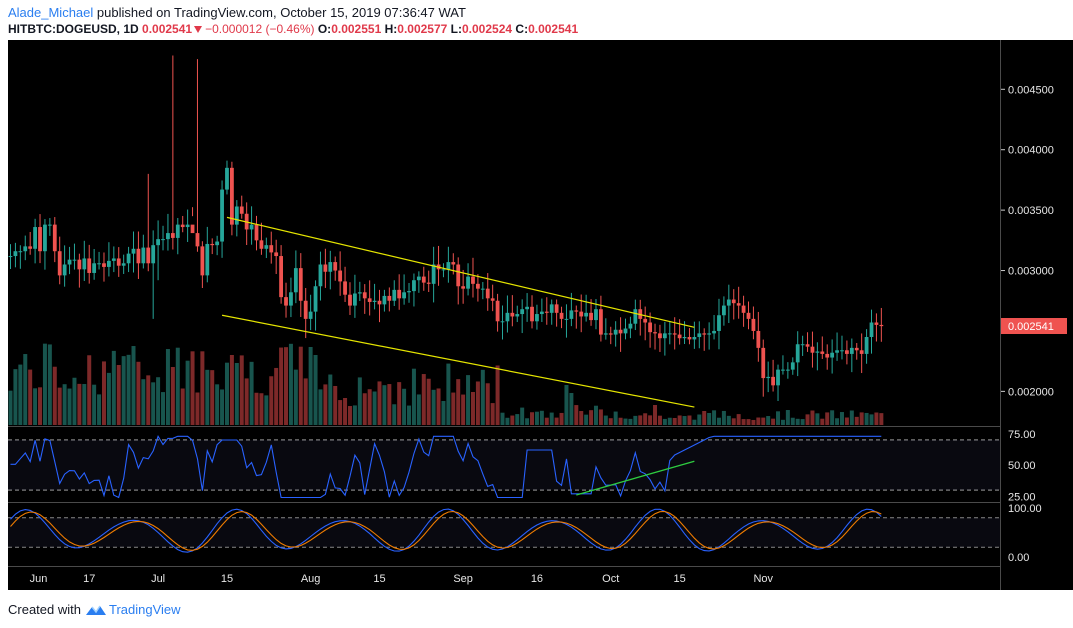 The height and width of the screenshot is (628, 1073). I want to click on rsi-band, so click(504, 465).